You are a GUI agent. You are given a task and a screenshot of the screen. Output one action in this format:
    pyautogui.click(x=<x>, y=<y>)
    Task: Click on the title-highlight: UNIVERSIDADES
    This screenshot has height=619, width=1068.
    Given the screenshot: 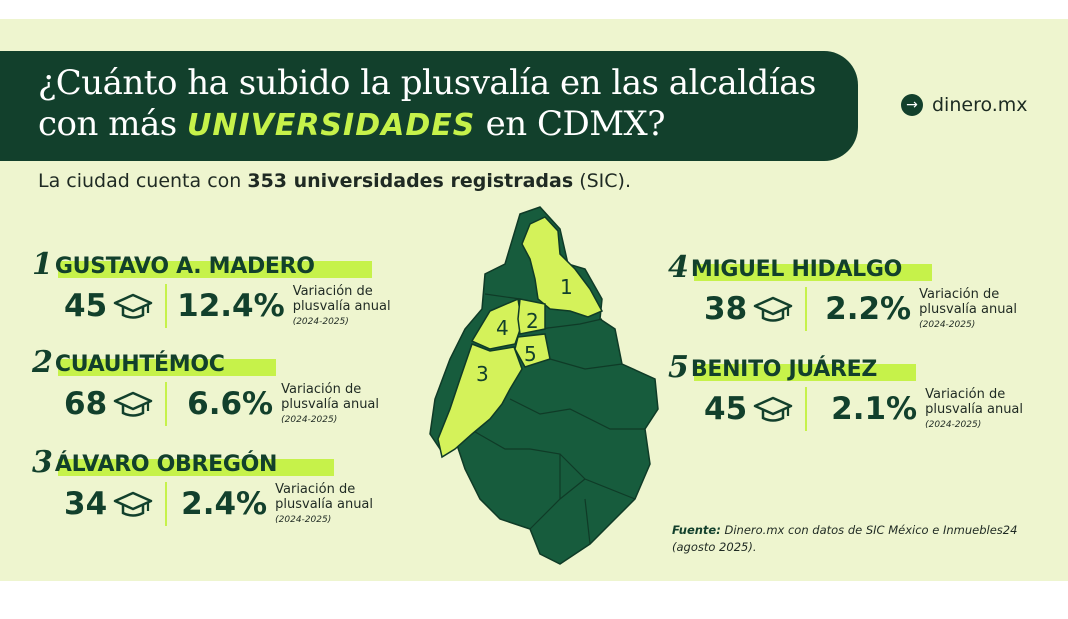 What is the action you would take?
    pyautogui.click(x=331, y=125)
    